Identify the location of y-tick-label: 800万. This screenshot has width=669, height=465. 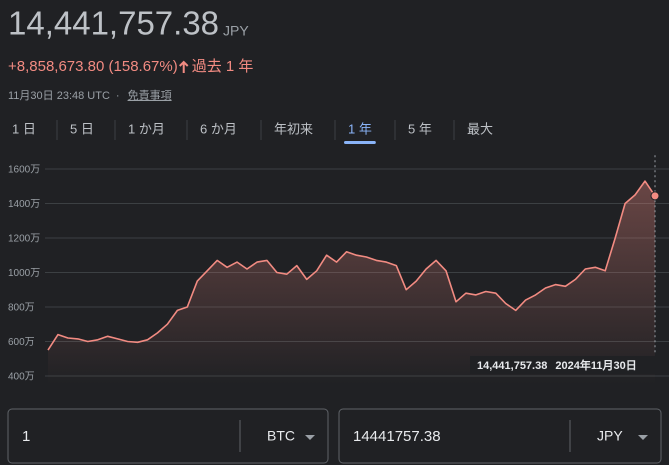
(21, 308).